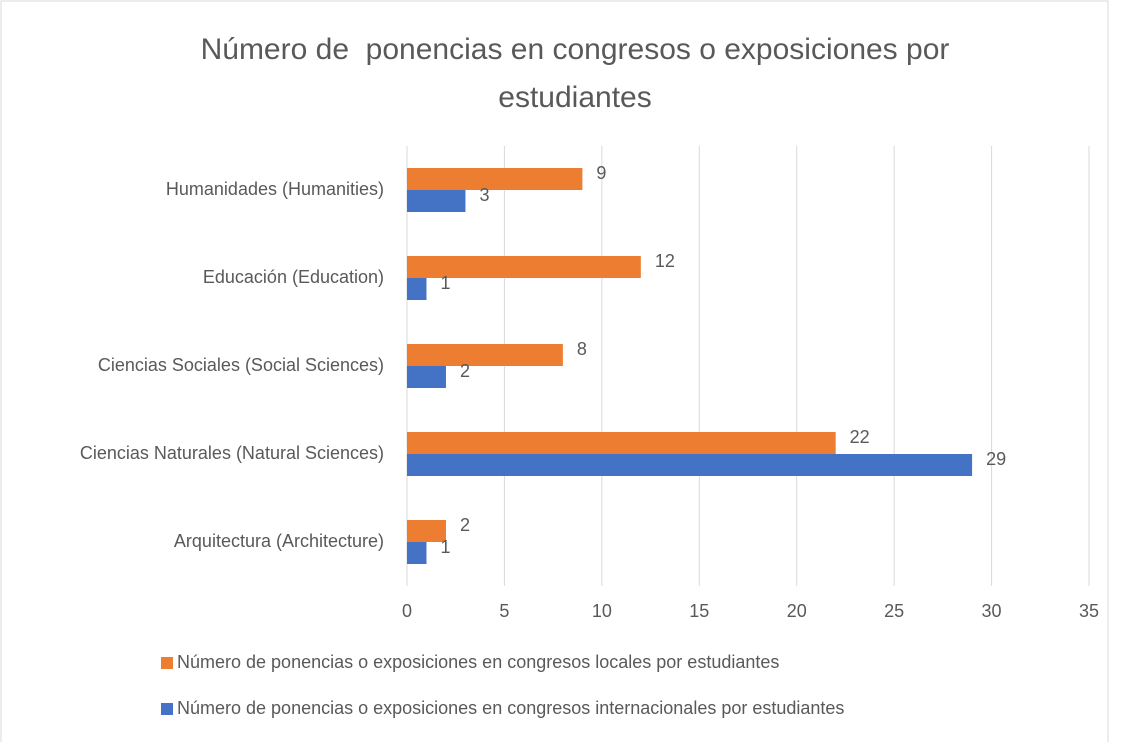 This screenshot has width=1121, height=742. Describe the element at coordinates (293, 277) in the screenshot. I see `y-tick-label: Educación (Education)` at that location.